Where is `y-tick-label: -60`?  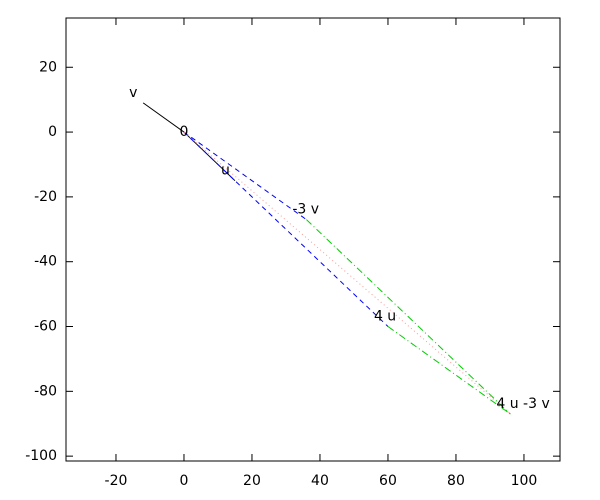
y-tick-label: -60 is located at coordinates (45, 327).